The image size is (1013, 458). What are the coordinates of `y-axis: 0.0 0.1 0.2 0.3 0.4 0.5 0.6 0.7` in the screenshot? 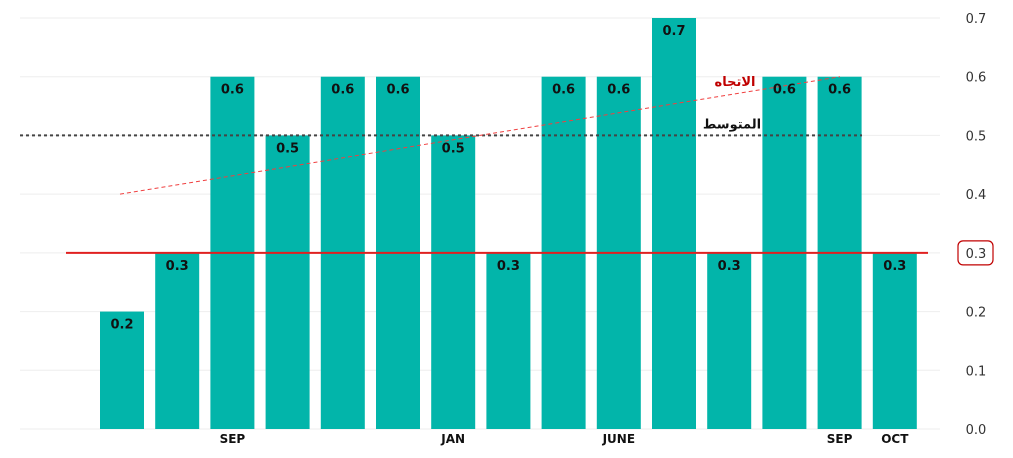 It's located at (975, 225).